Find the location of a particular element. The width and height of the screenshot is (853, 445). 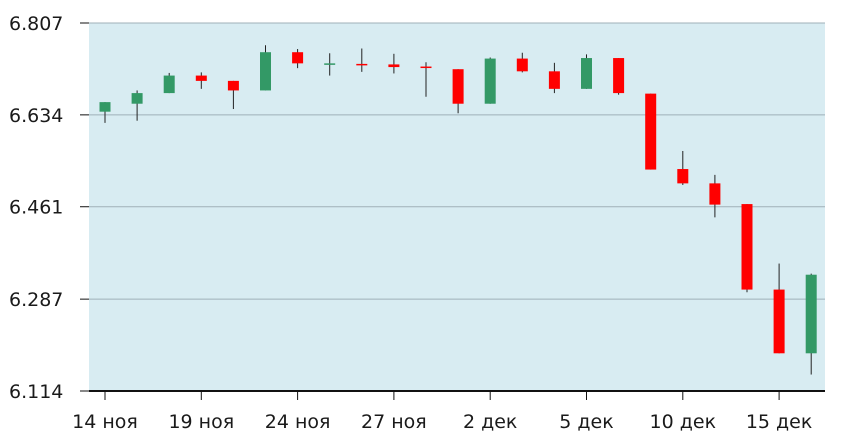

x-tick-label: 27 ноя is located at coordinates (394, 422).